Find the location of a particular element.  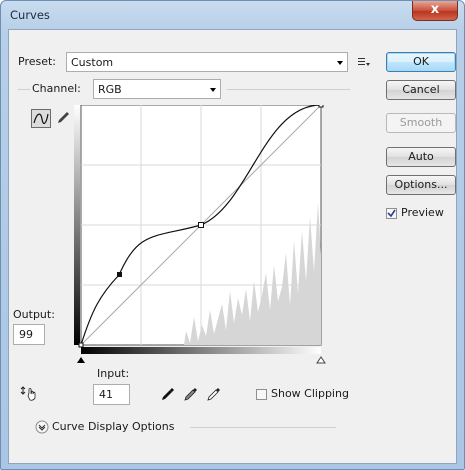

input-field: 41 is located at coordinates (111, 394).